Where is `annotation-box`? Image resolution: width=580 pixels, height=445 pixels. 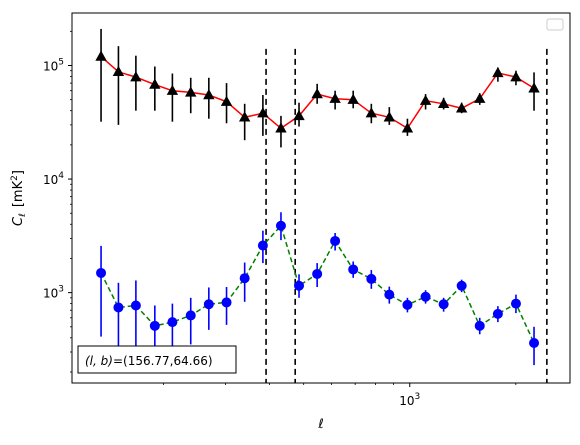
annotation-box is located at coordinates (157, 359).